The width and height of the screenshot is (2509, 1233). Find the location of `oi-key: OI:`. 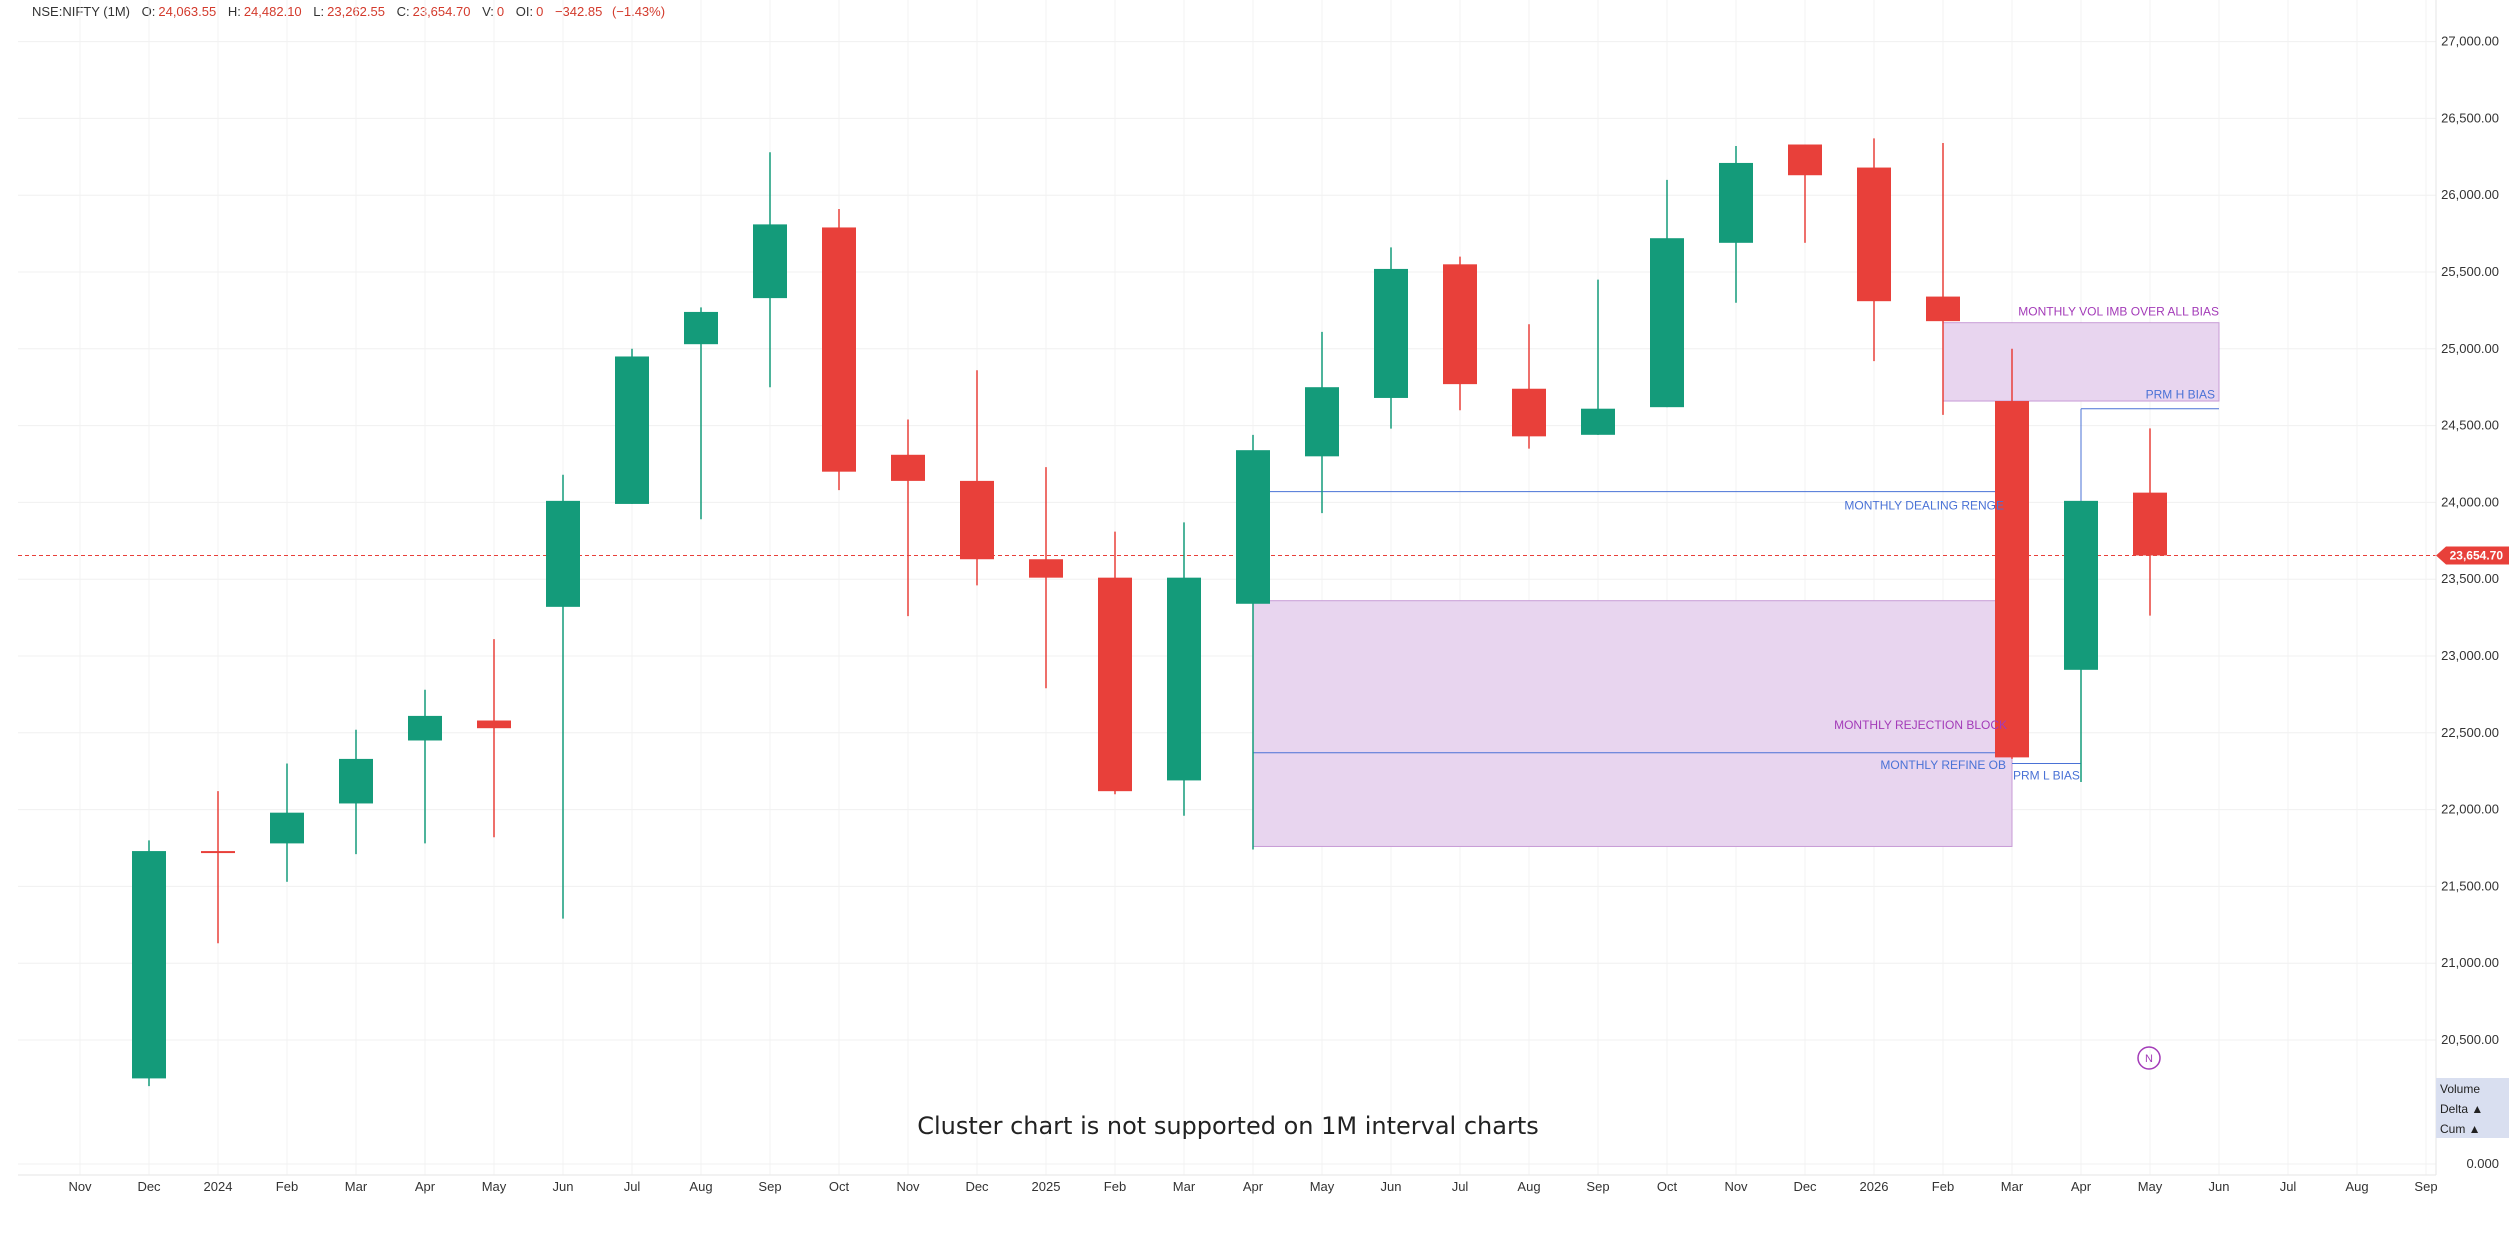

oi-key: OI: is located at coordinates (524, 11).